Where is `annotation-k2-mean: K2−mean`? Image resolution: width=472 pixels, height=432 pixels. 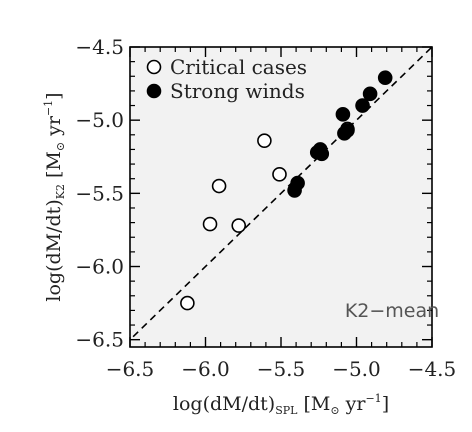 annotation-k2-mean: K2−mean is located at coordinates (392, 311).